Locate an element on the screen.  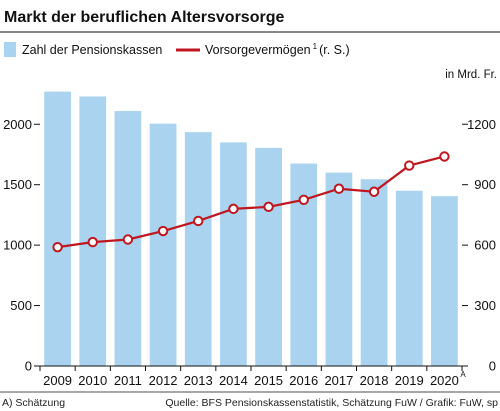
vermoegen-point-2015 is located at coordinates (268, 207).